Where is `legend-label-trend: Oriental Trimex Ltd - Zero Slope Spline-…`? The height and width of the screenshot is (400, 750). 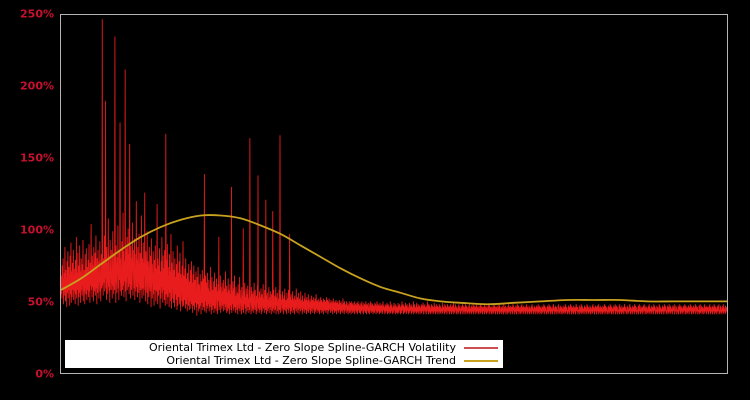
legend-label-trend: Oriental Trimex Ltd - Zero Slope Spline-… is located at coordinates (311, 360).